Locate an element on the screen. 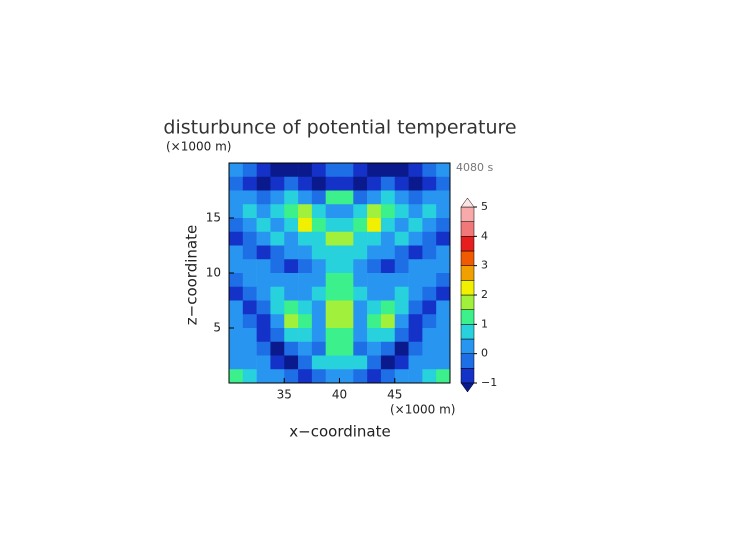  colorbar-tick-label: 0 is located at coordinates (484, 353).